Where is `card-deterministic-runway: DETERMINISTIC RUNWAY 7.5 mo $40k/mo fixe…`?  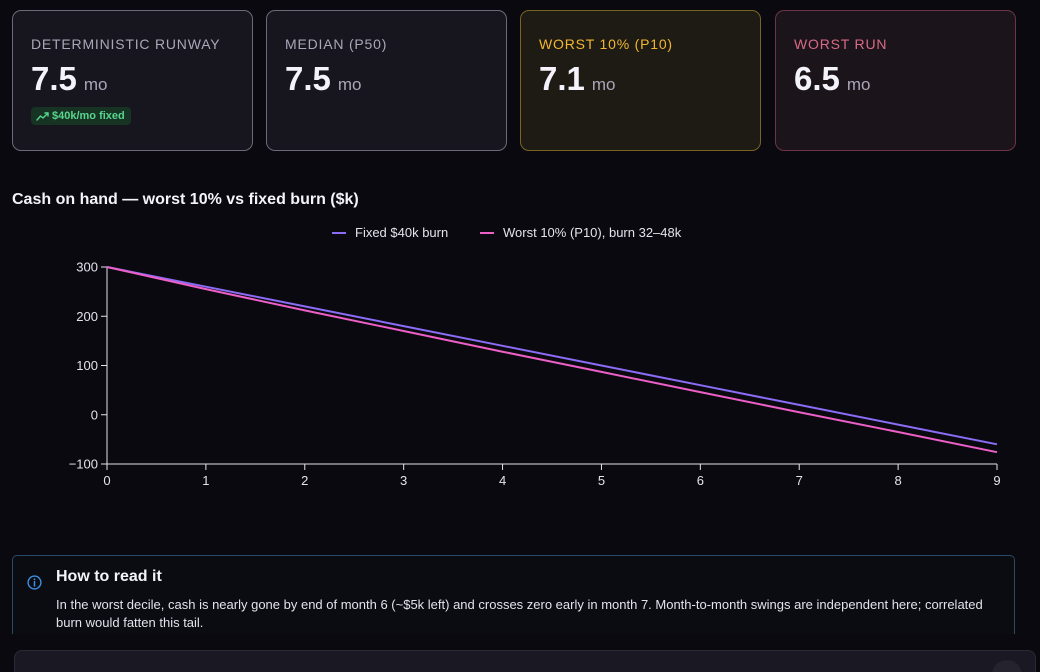 card-deterministic-runway: DETERMINISTIC RUNWAY 7.5 mo $40k/mo fixe… is located at coordinates (132, 80).